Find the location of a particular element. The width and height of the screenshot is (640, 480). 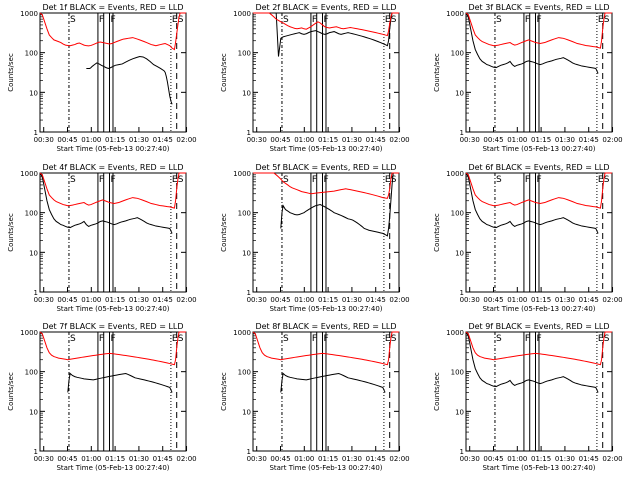

chart-title: Det 6f BLACK = Events, RED = LLD is located at coordinates (538, 167).